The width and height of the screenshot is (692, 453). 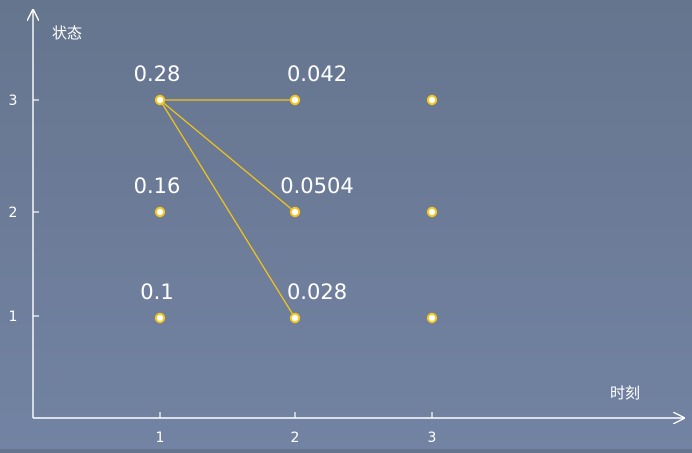 What do you see at coordinates (157, 74) in the screenshot?
I see `probability-label-t1s3: 0.28` at bounding box center [157, 74].